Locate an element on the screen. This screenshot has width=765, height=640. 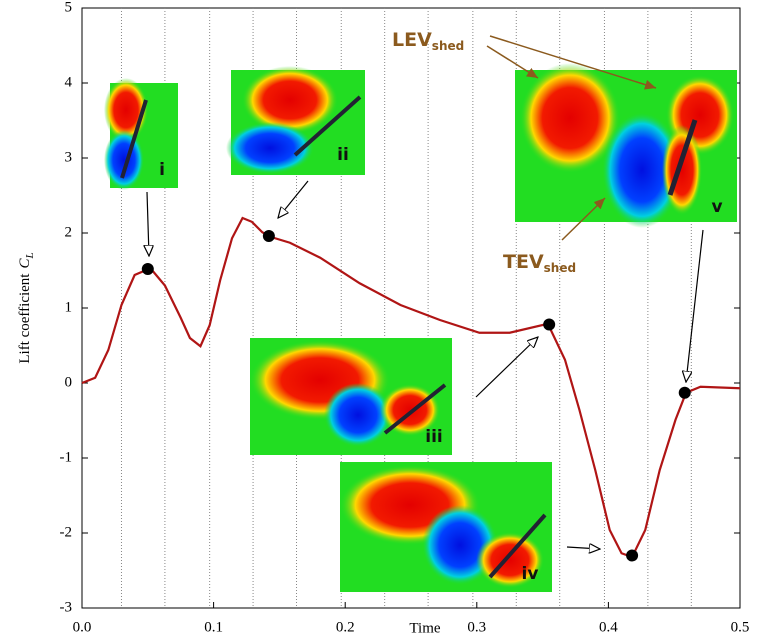
inset-label: i is located at coordinates (162, 170).